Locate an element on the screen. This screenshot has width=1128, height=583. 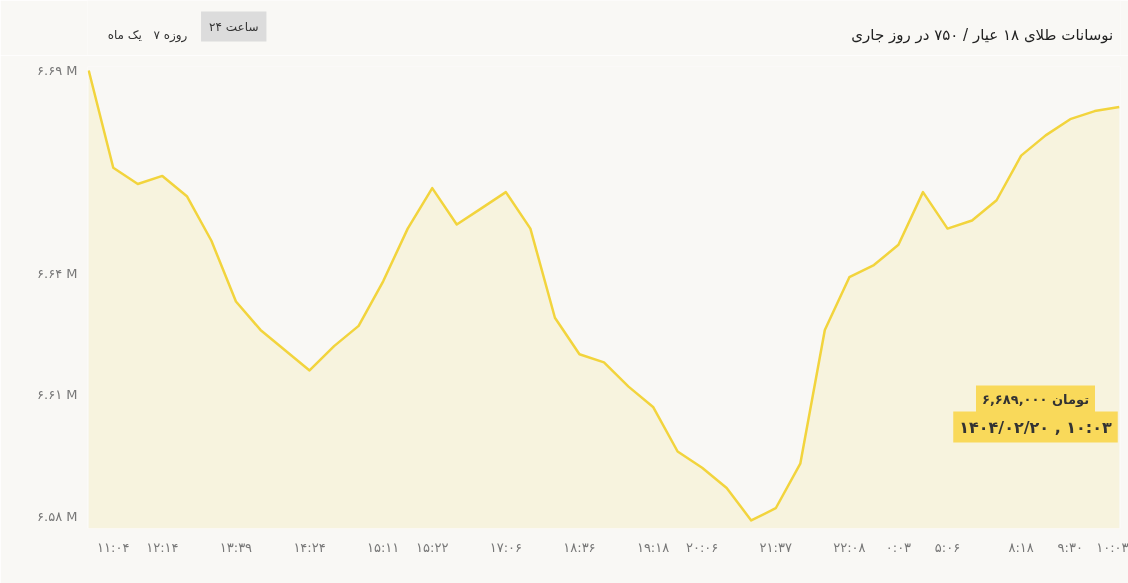
x-tick-label: ۲۱:۳۷ is located at coordinates (775, 547).